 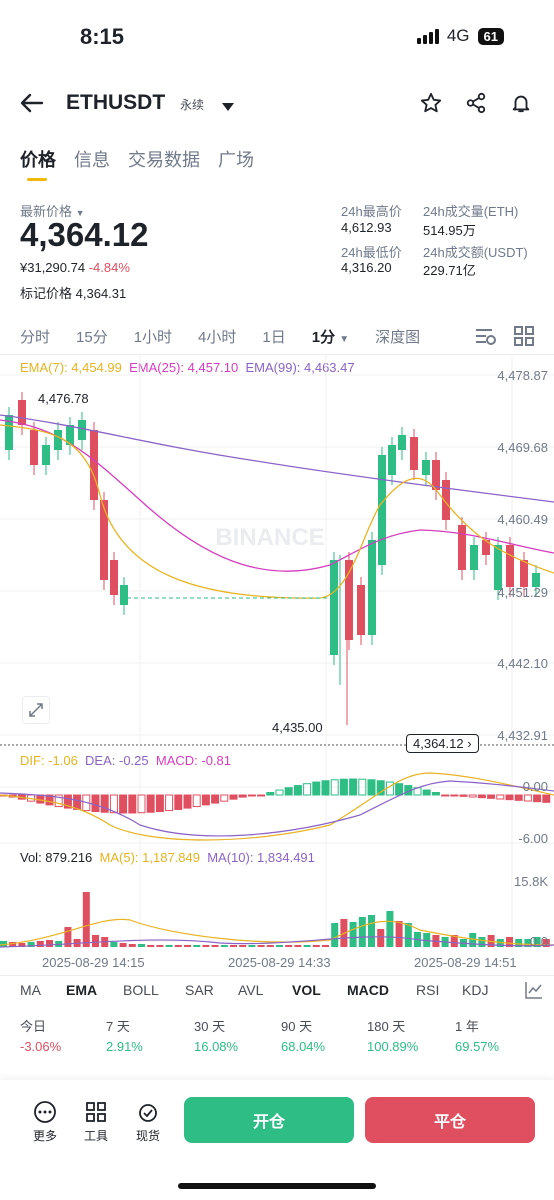 I want to click on ind-kdj: KDJ, so click(x=475, y=990).